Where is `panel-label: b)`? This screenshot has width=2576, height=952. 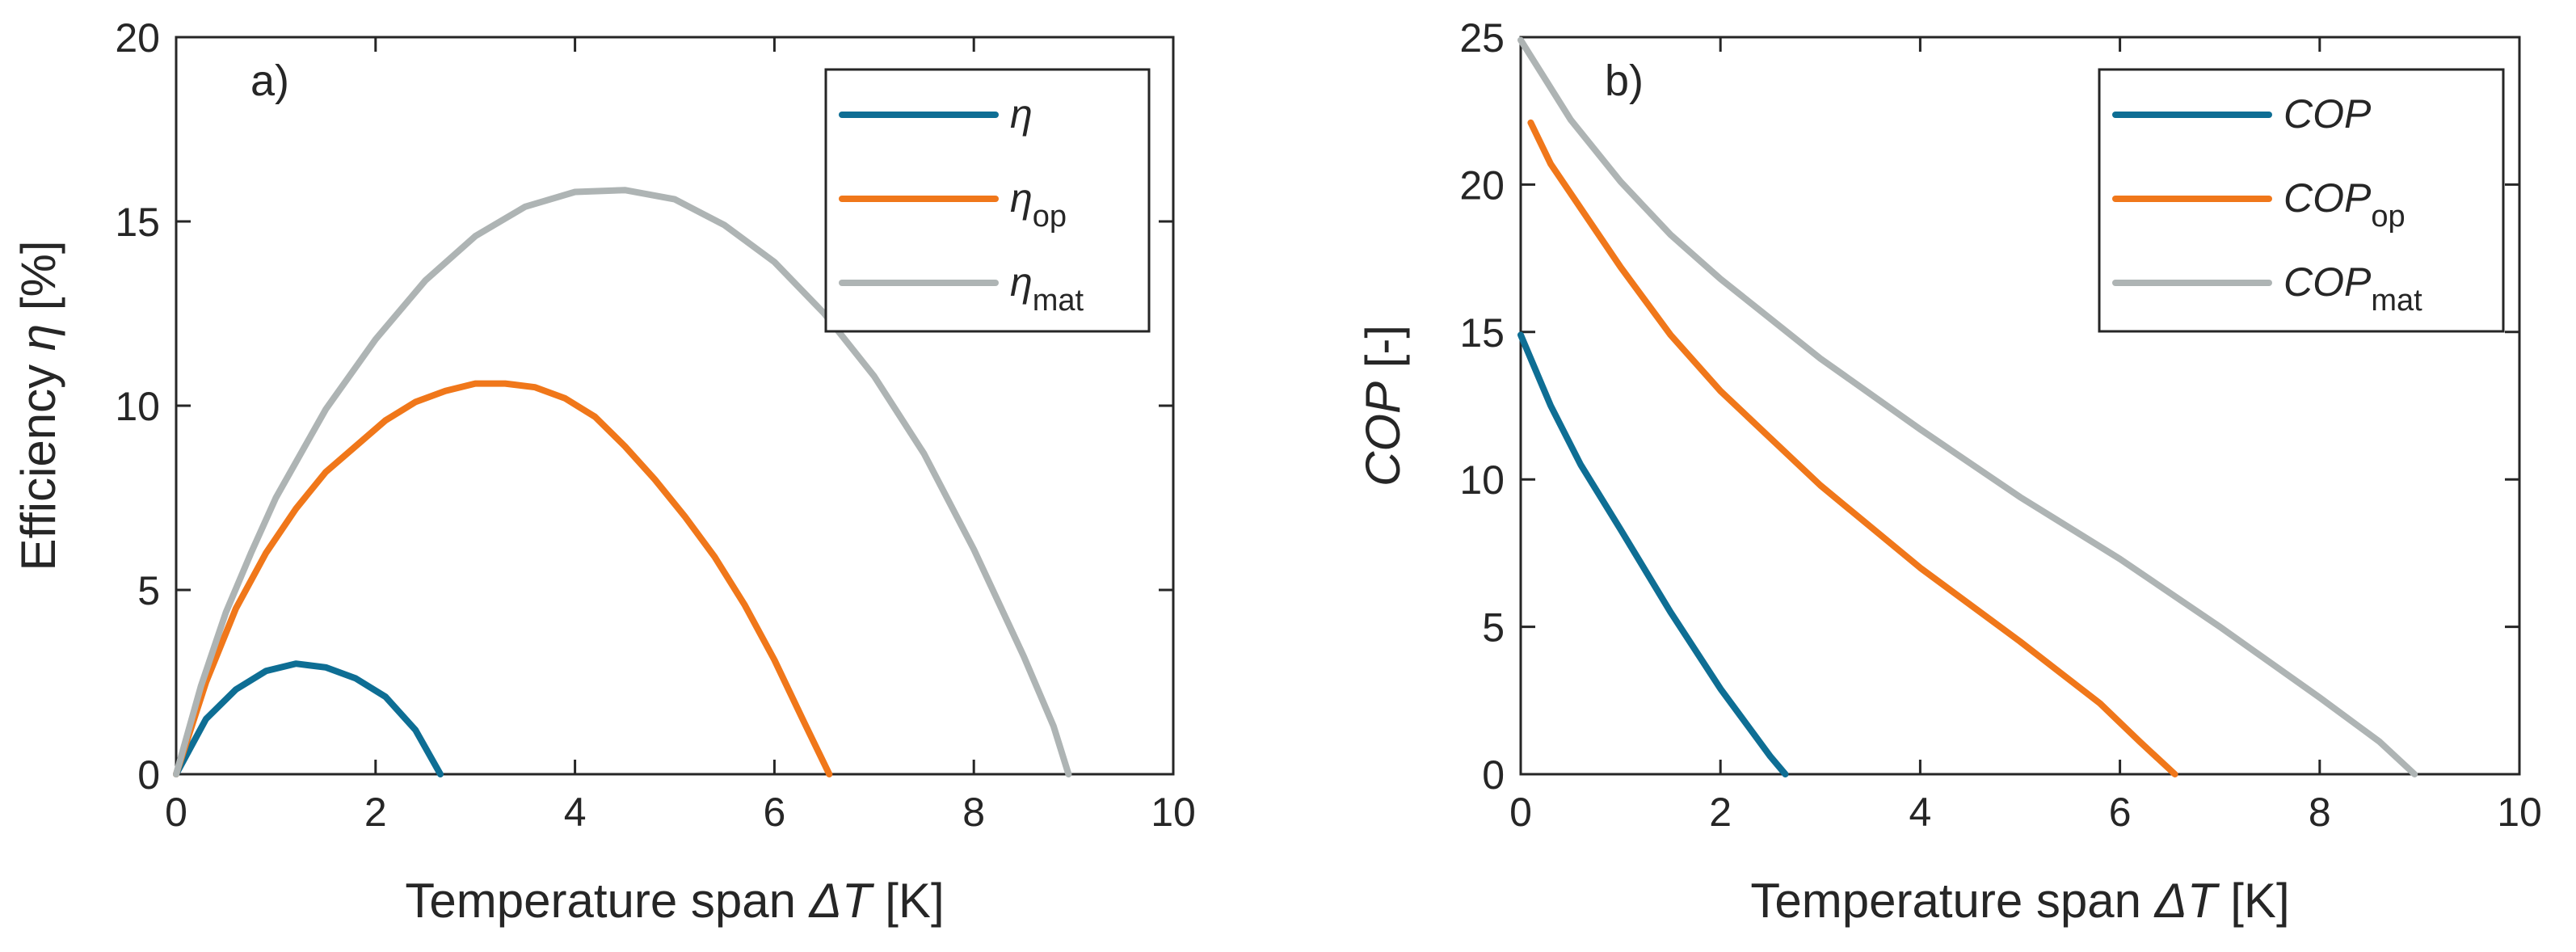
panel-label: b) is located at coordinates (1624, 81).